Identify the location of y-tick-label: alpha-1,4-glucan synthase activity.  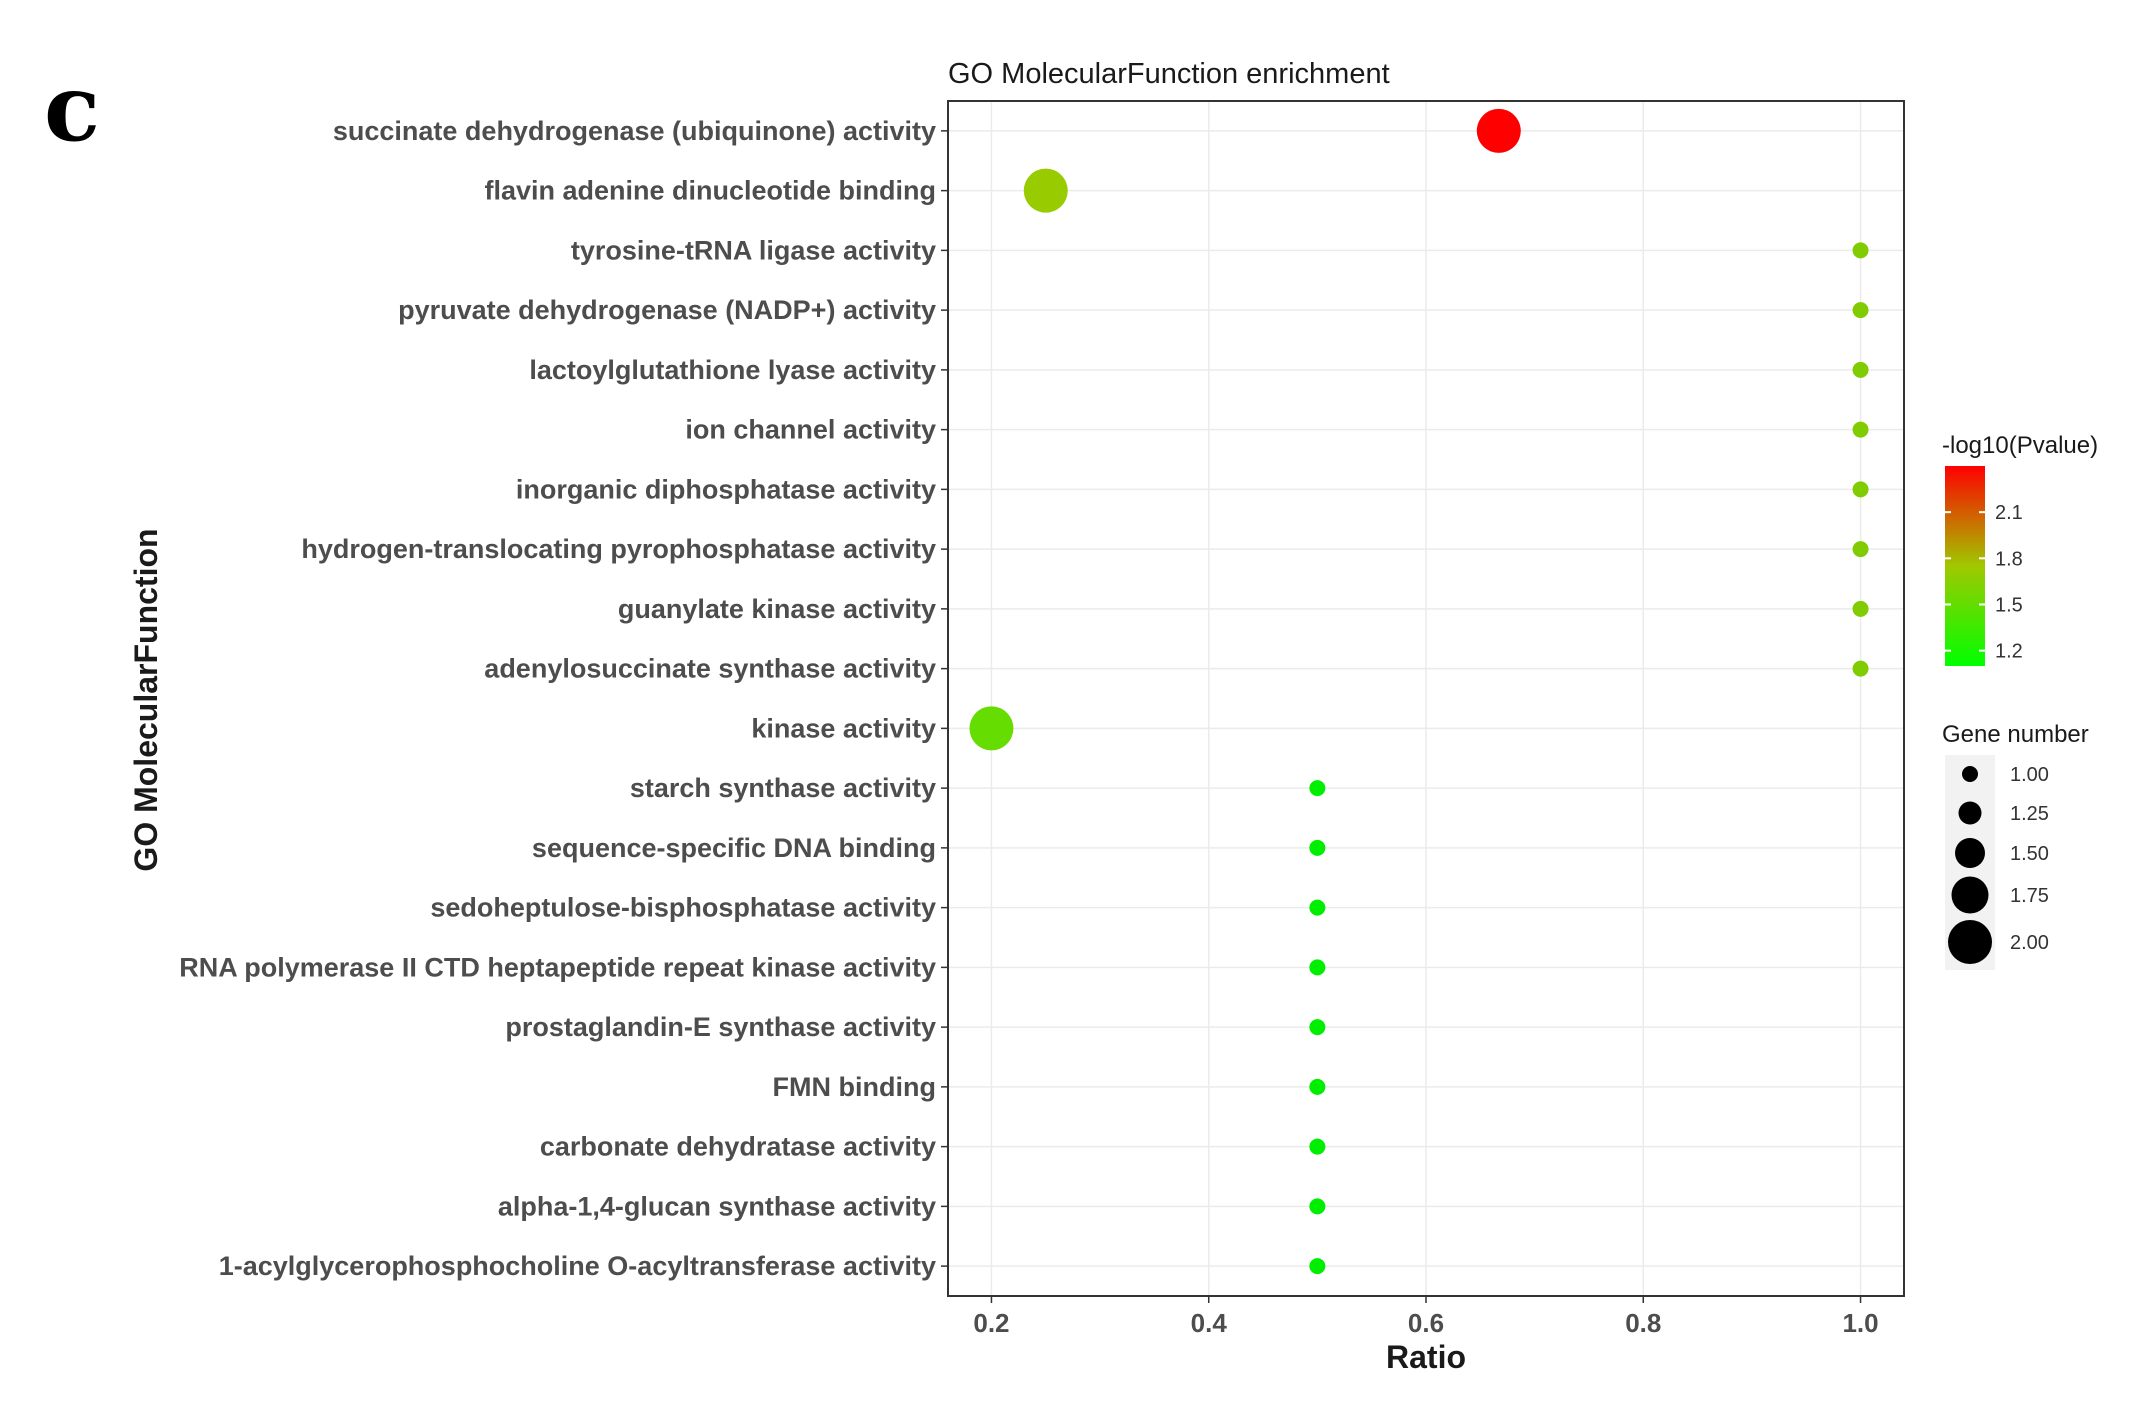
(717, 1206).